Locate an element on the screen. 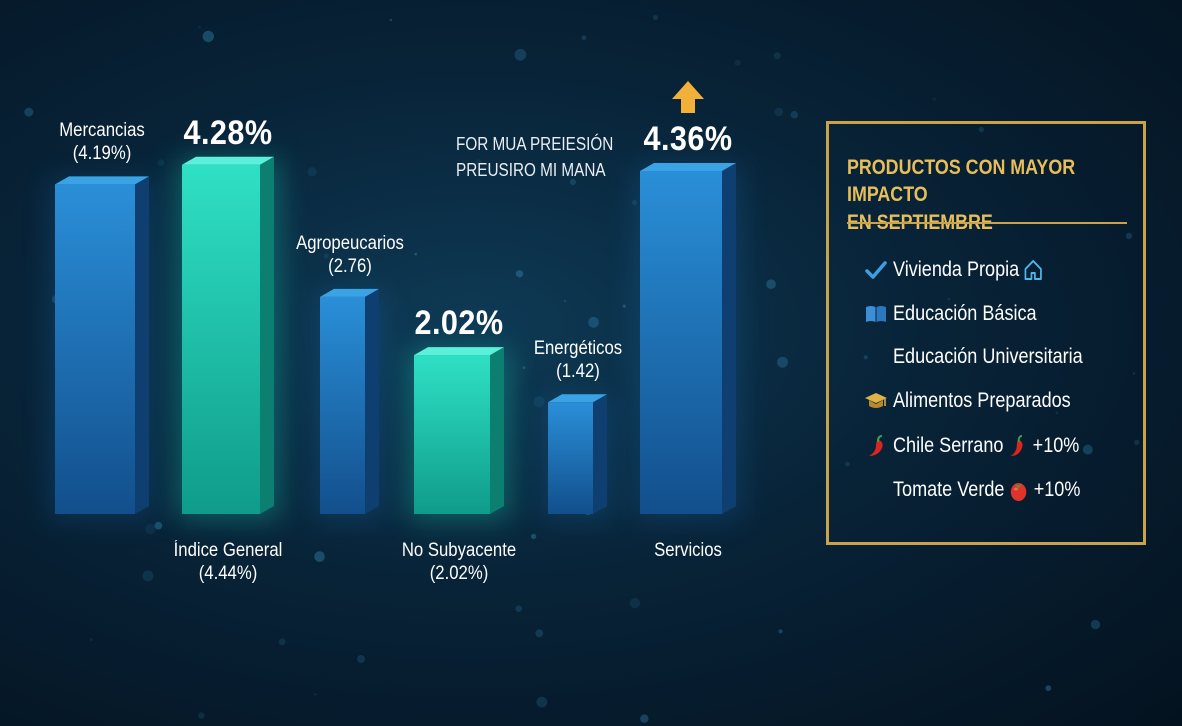 The image size is (1182, 726). impact-item-name: Alimentos Preparados is located at coordinates (982, 400).